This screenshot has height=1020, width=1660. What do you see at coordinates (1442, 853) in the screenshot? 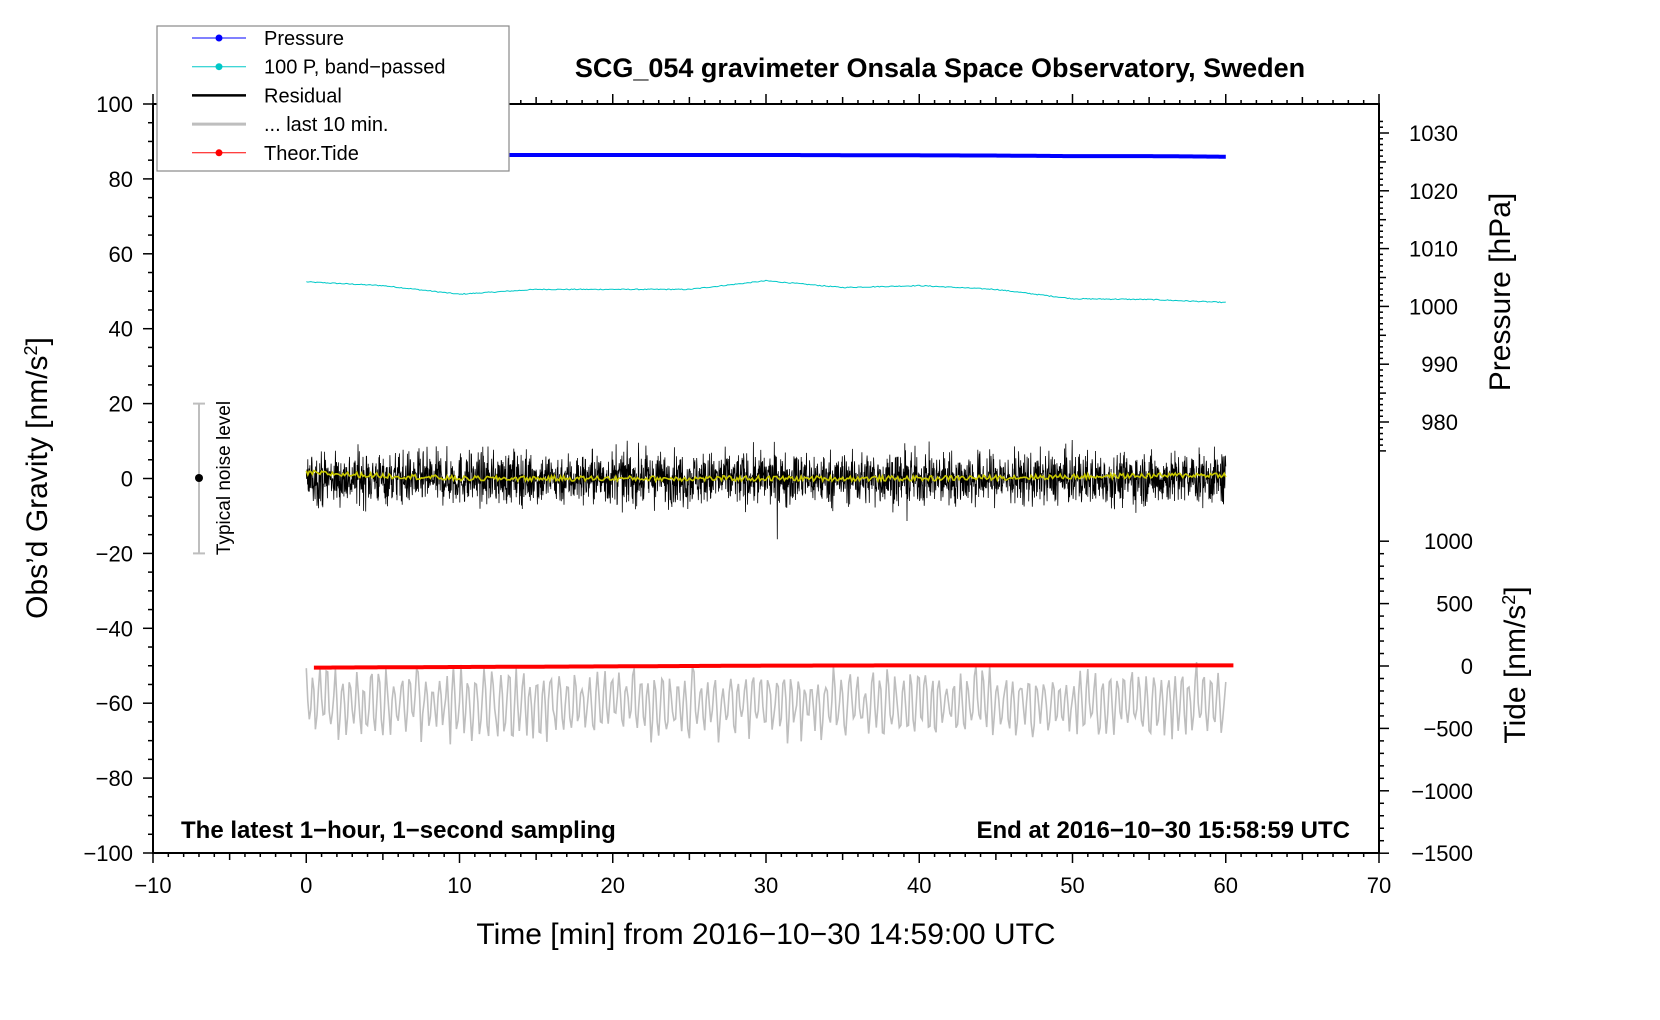
I see `tide-tick-label: −1500` at bounding box center [1442, 853].